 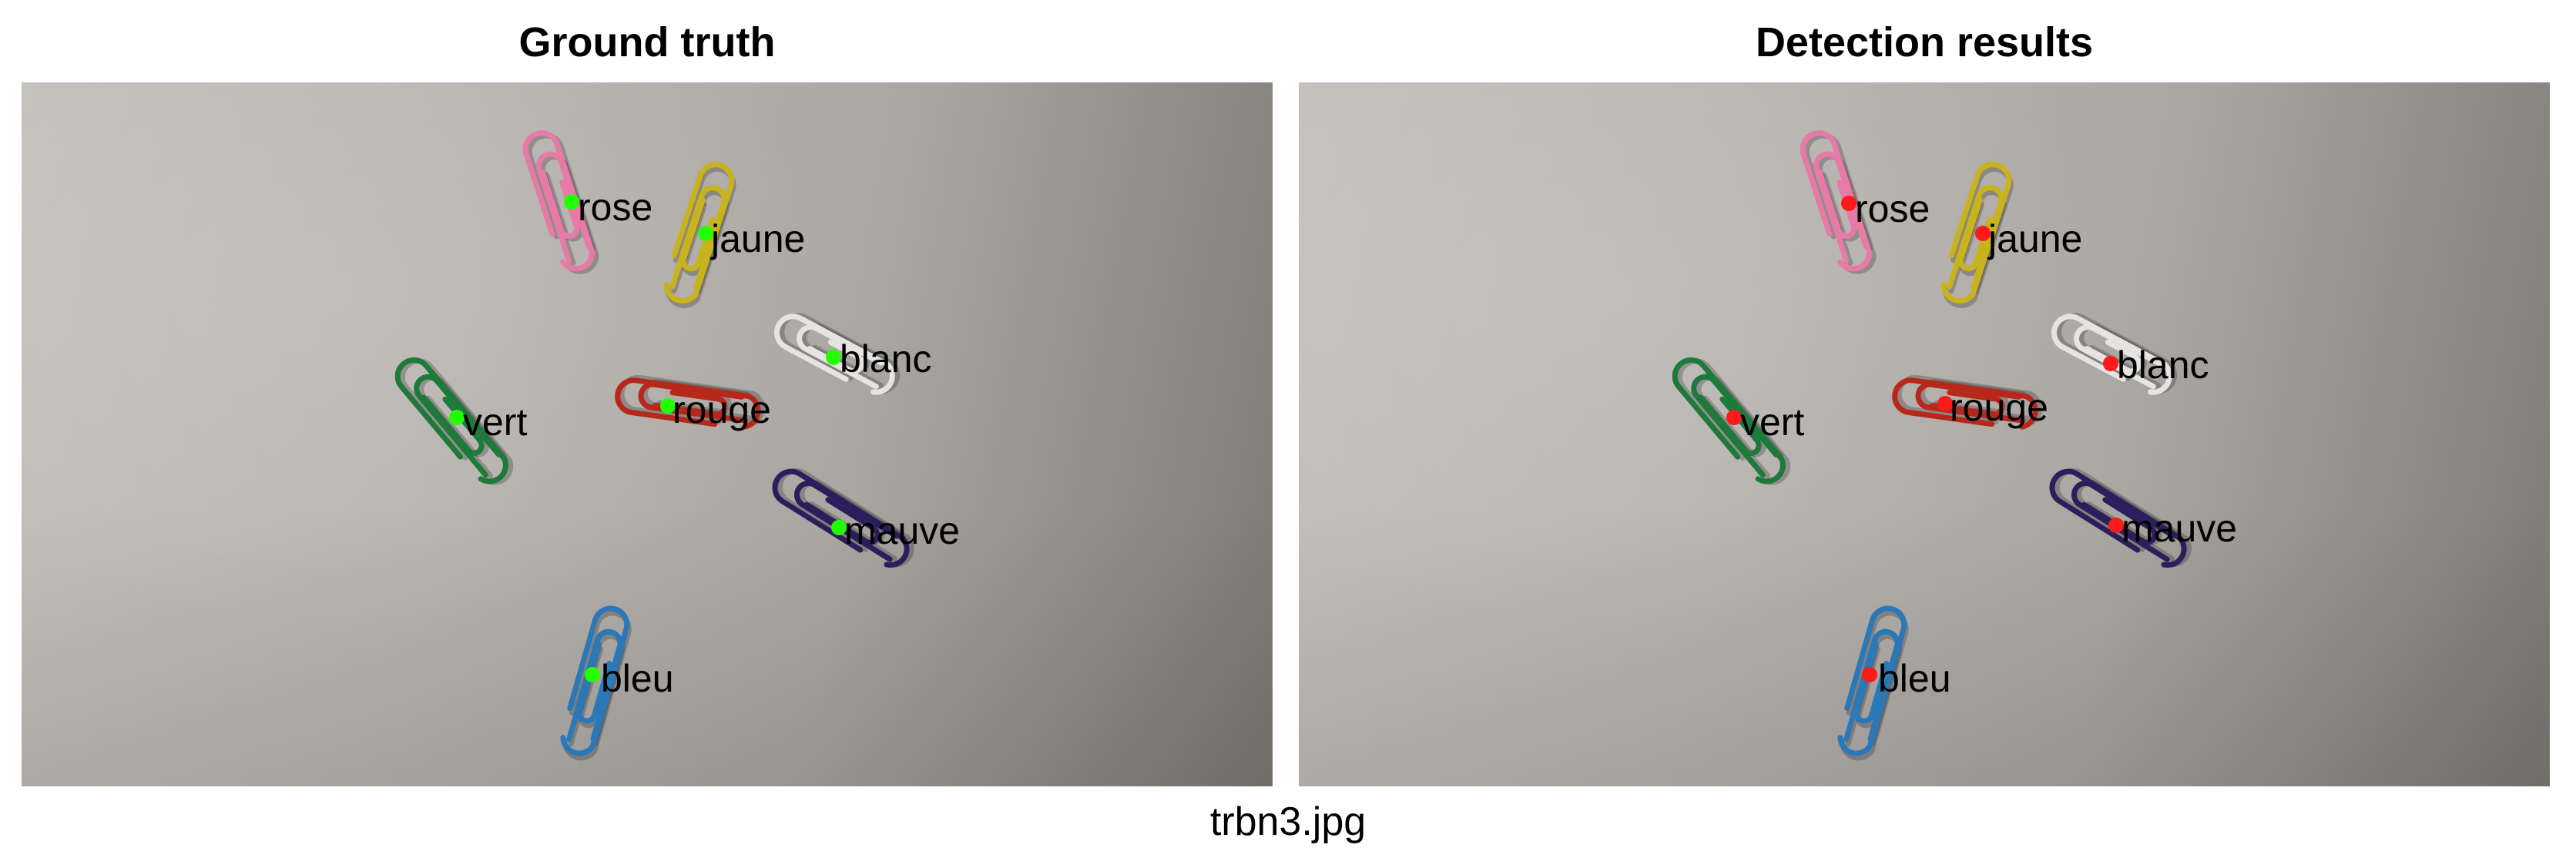 I want to click on detection-marker-mauve, so click(x=2116, y=525).